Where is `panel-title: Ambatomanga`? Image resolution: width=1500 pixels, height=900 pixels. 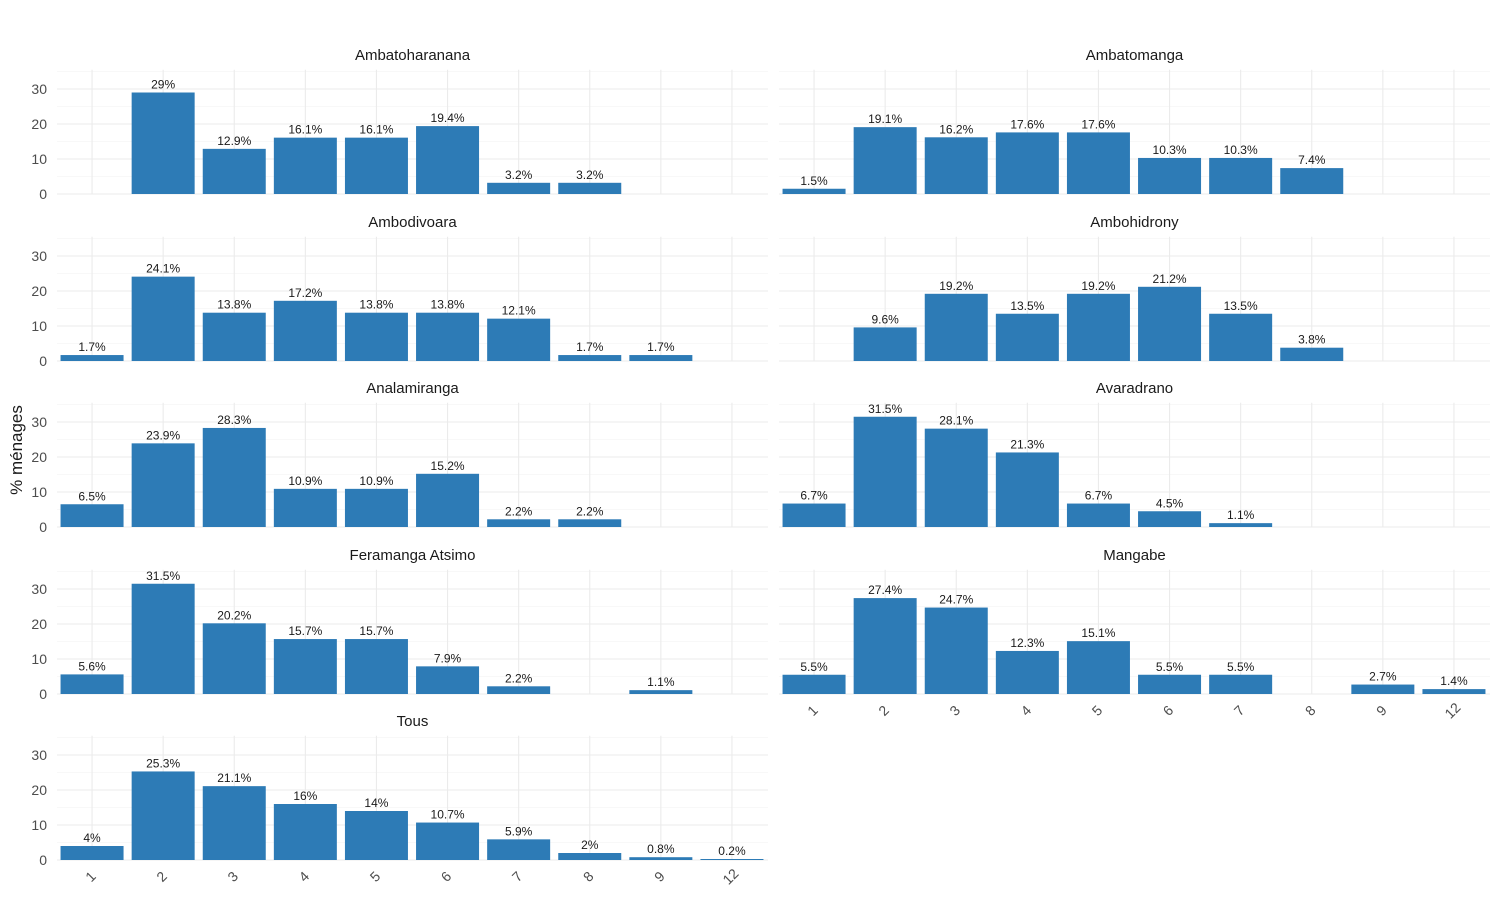 panel-title: Ambatomanga is located at coordinates (1135, 55).